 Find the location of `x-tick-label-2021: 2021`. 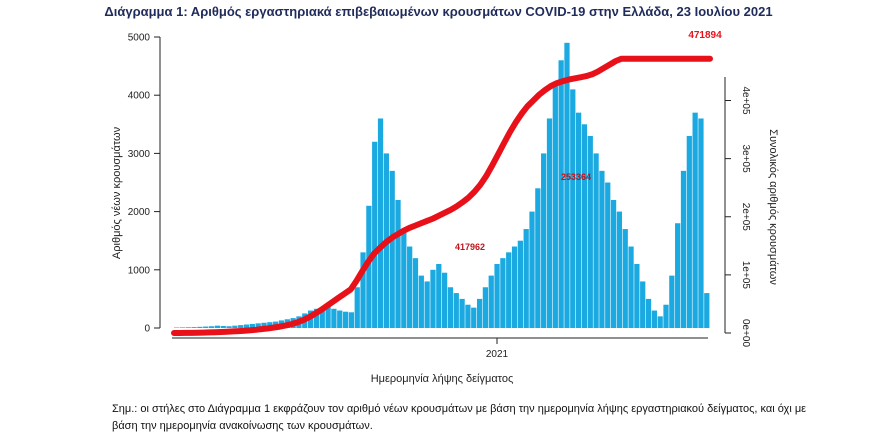

x-tick-label-2021: 2021 is located at coordinates (497, 354).